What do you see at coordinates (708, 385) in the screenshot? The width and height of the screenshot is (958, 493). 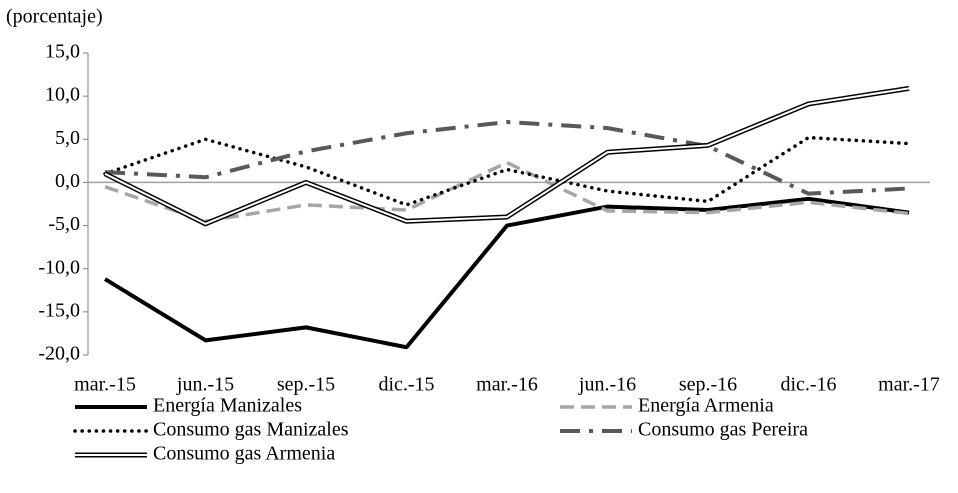 I see `x-tick-label: sep.-16` at bounding box center [708, 385].